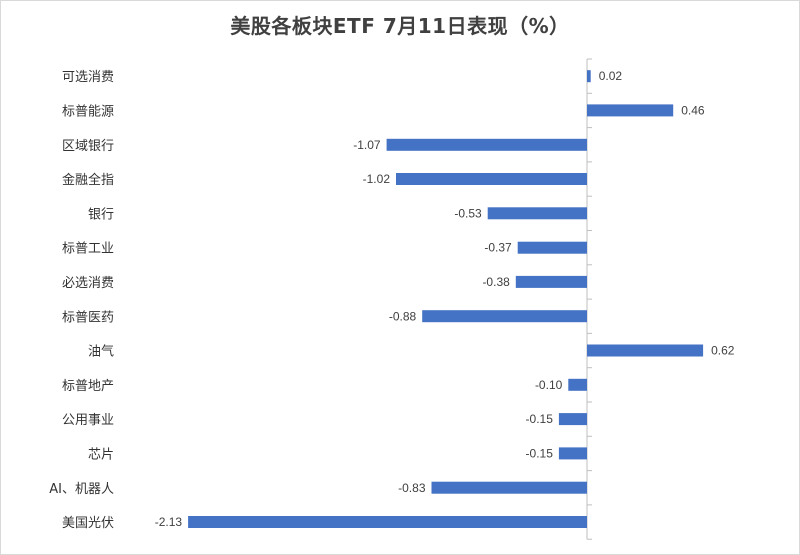  What do you see at coordinates (88, 111) in the screenshot?
I see `category-label: 标普能源` at bounding box center [88, 111].